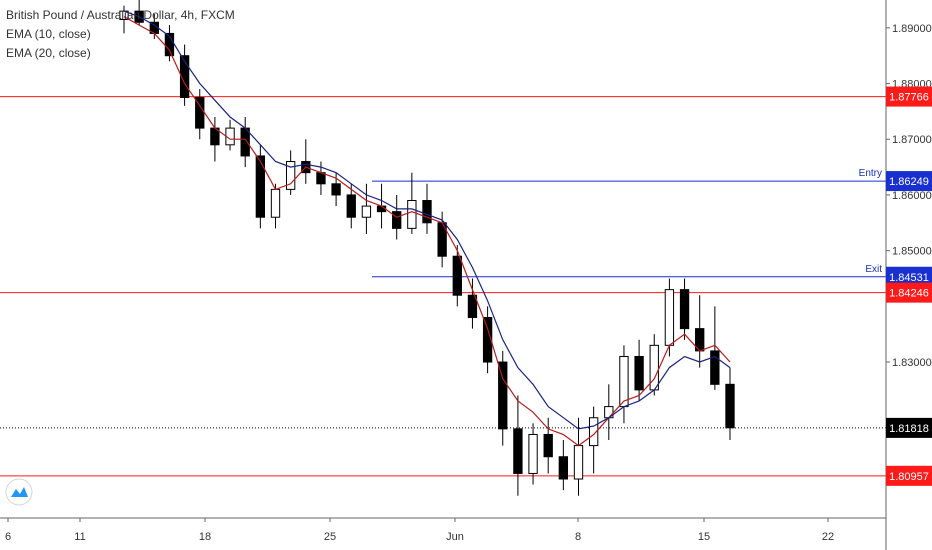 This screenshot has height=550, width=932. I want to click on time-tick-label-2: 18, so click(205, 537).